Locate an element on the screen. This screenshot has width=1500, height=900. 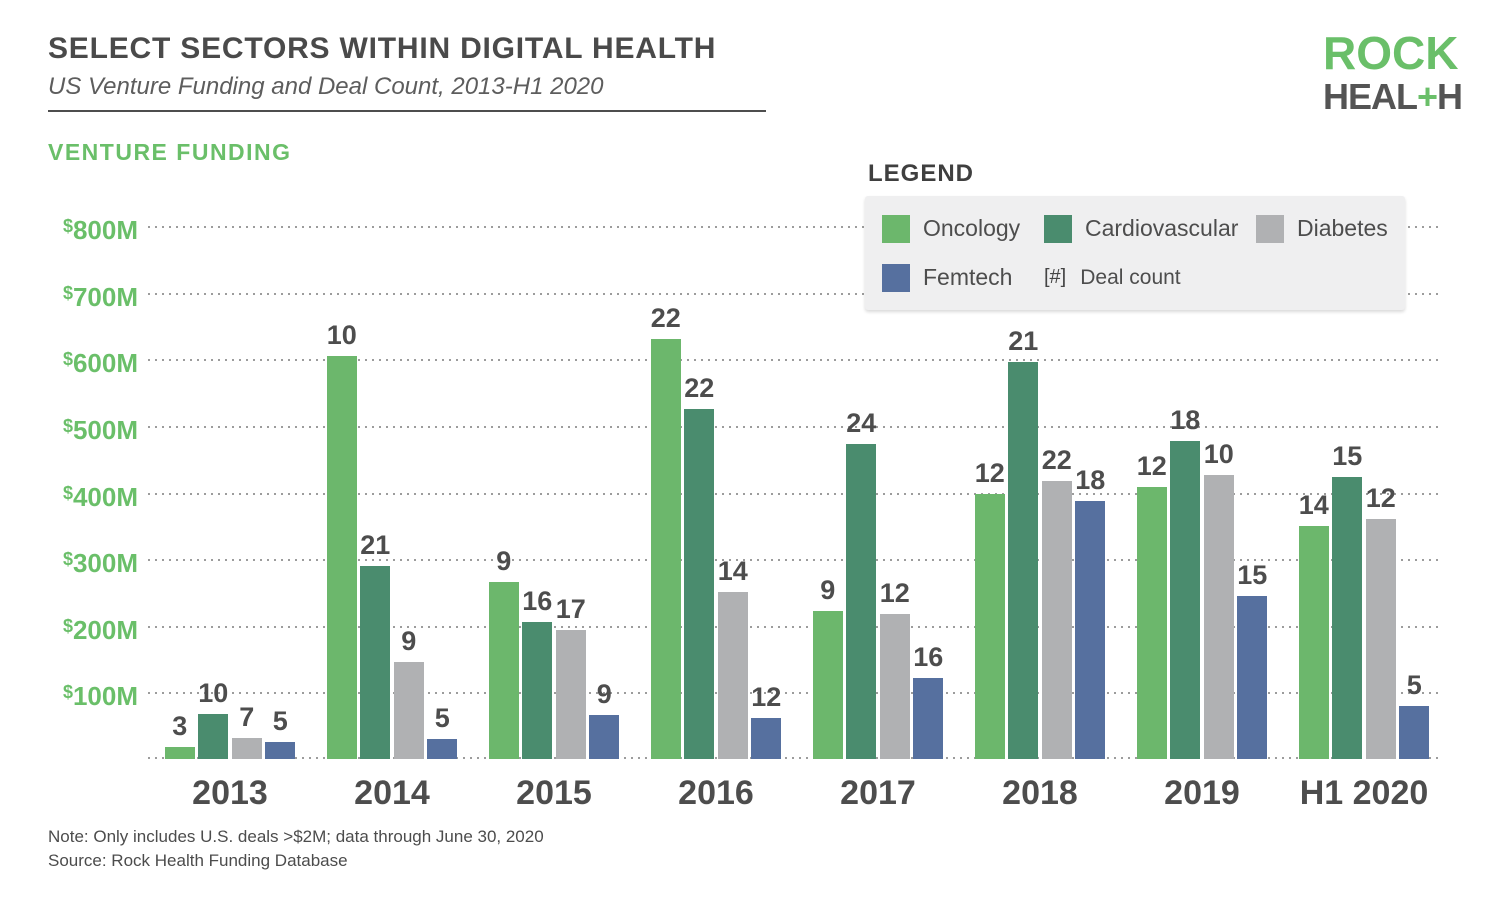
deal-count-symbol: [#] is located at coordinates (1055, 277).